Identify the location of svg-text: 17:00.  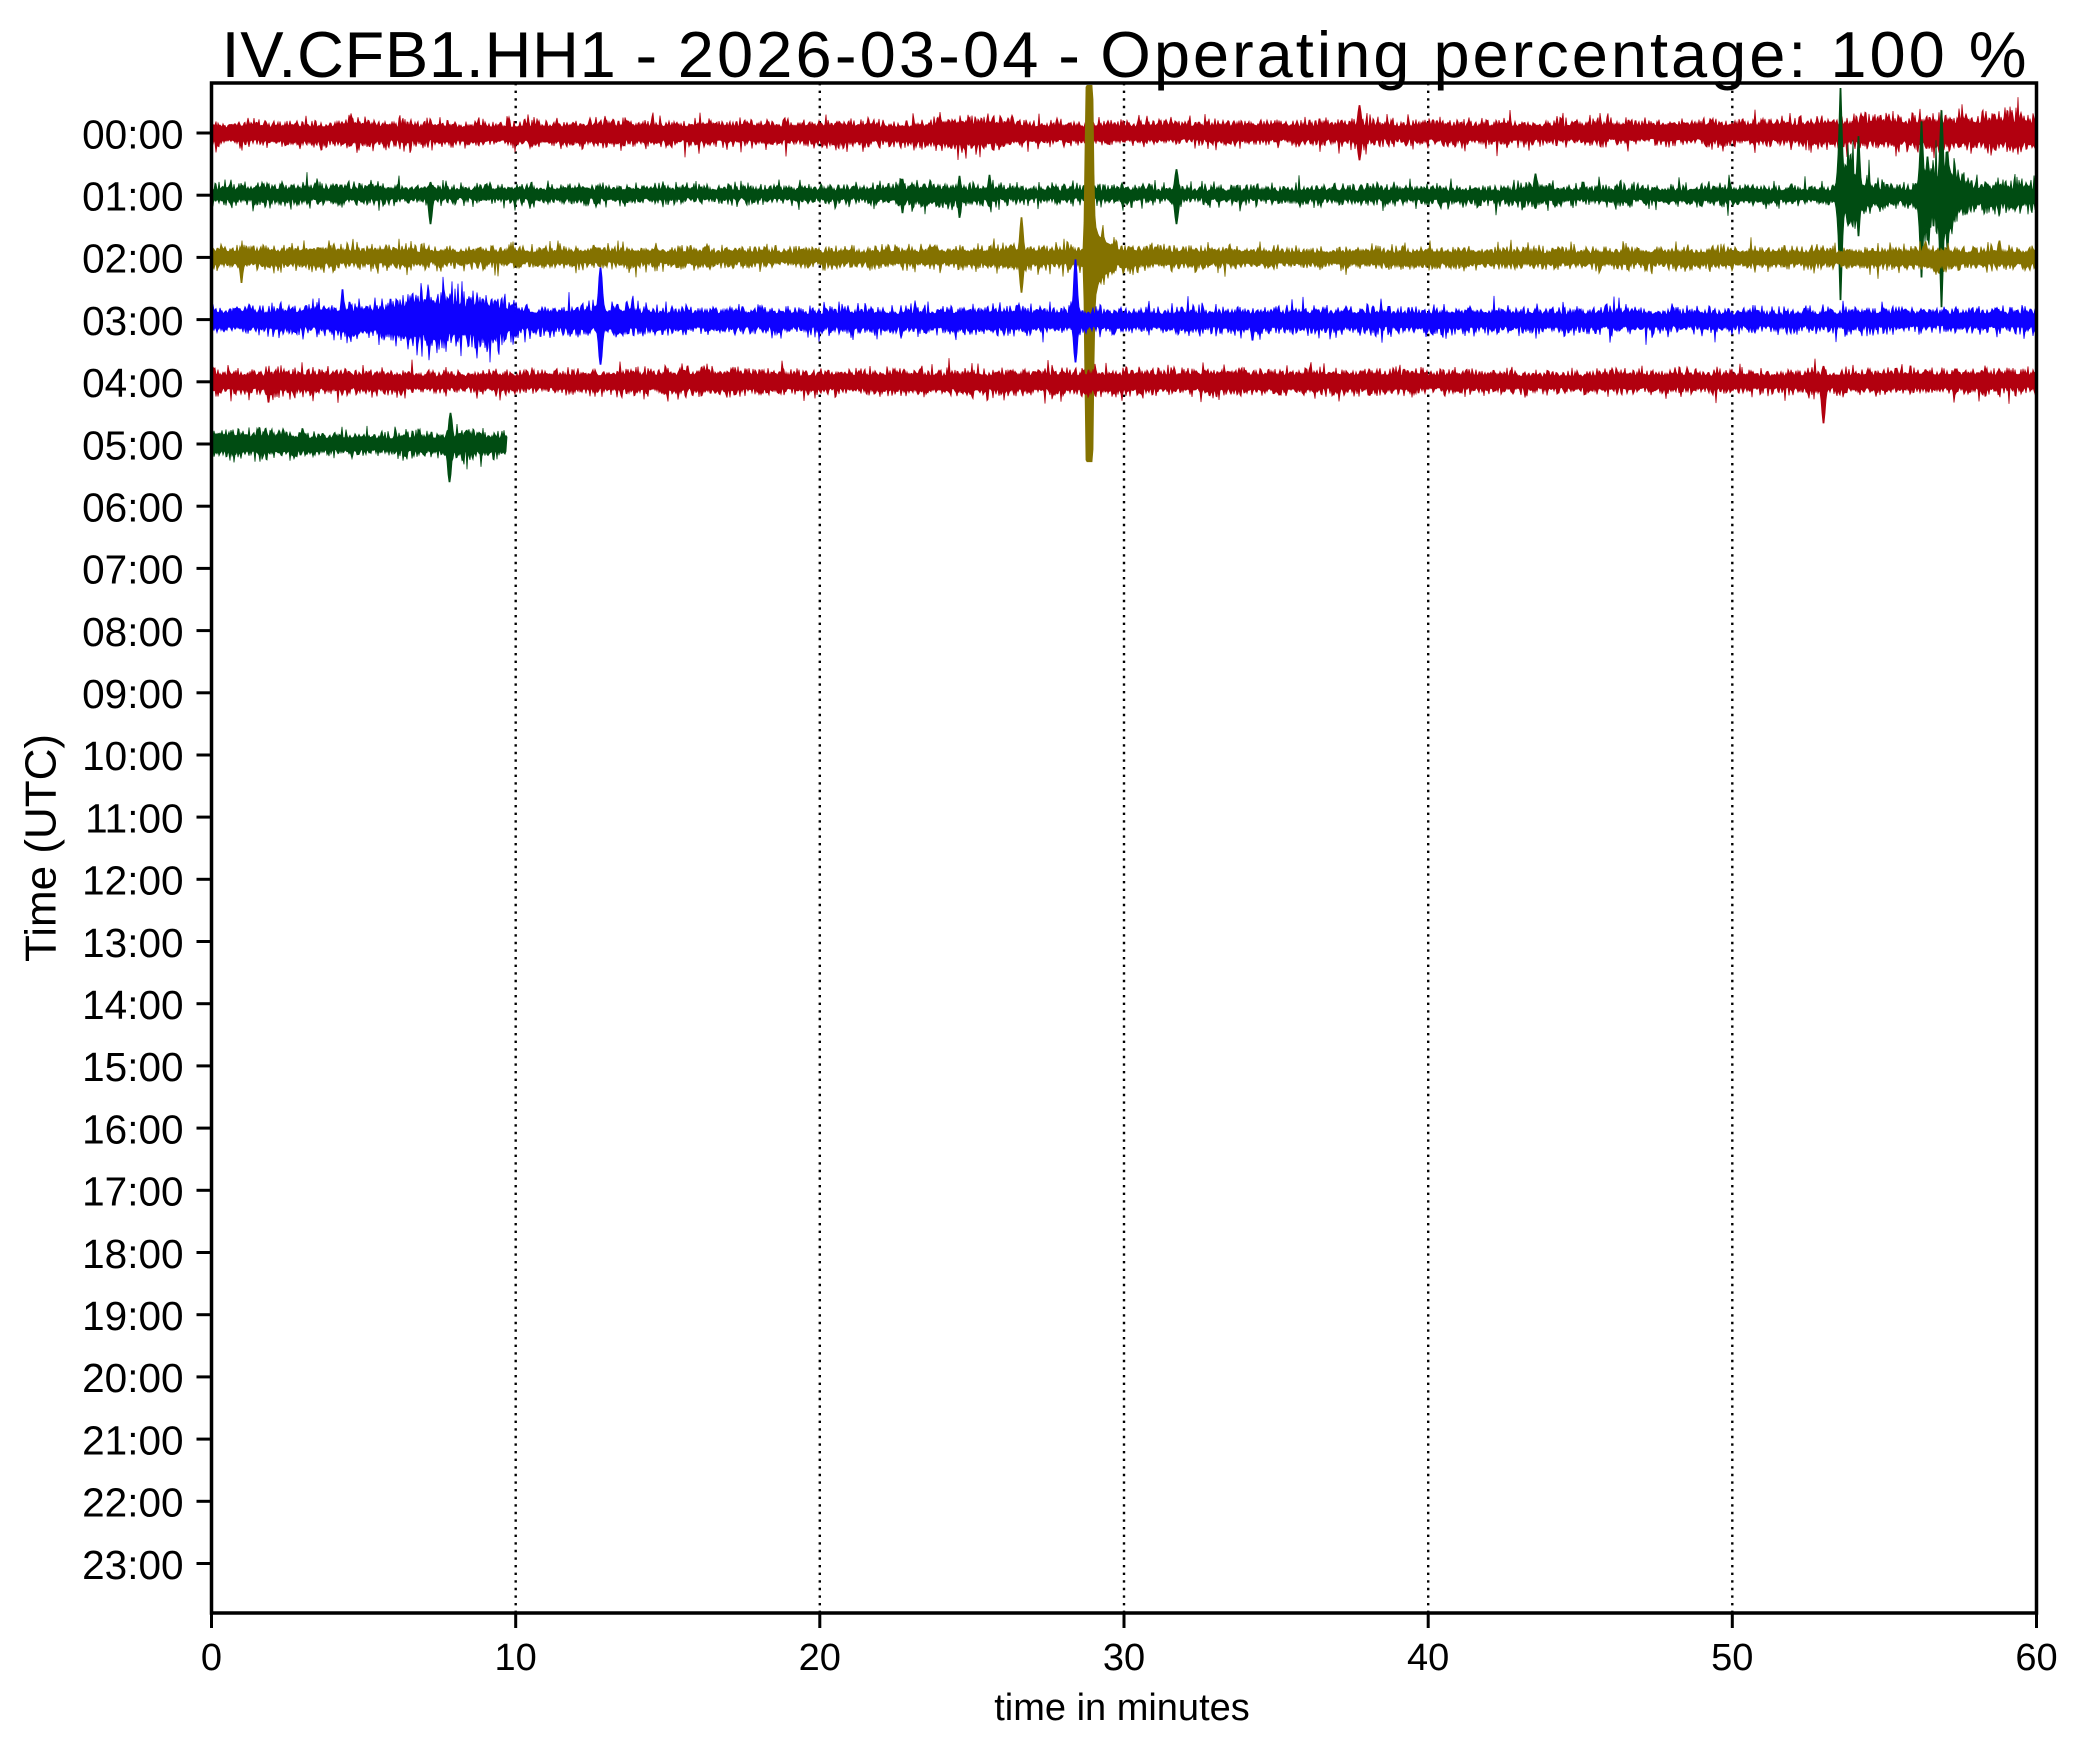
(132, 1192).